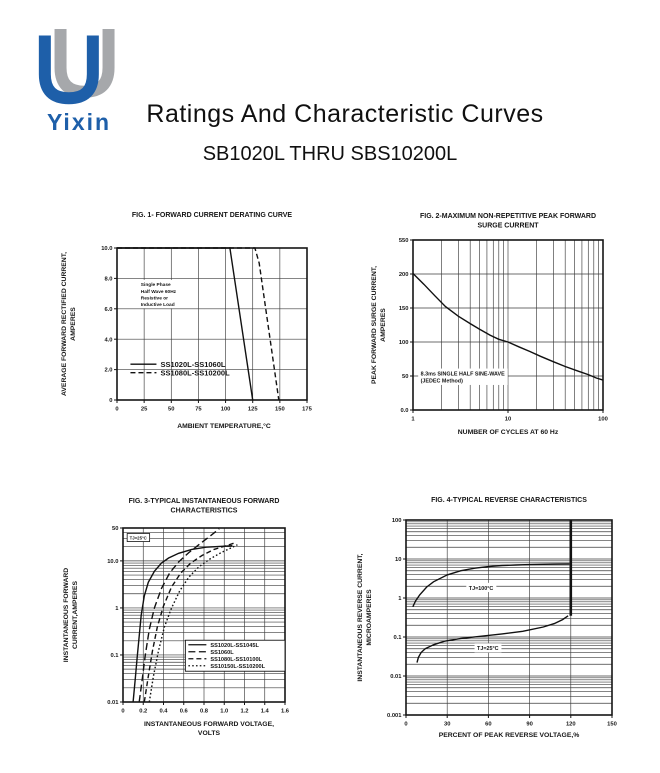  I want to click on svg-text: 2.0, so click(108, 371).